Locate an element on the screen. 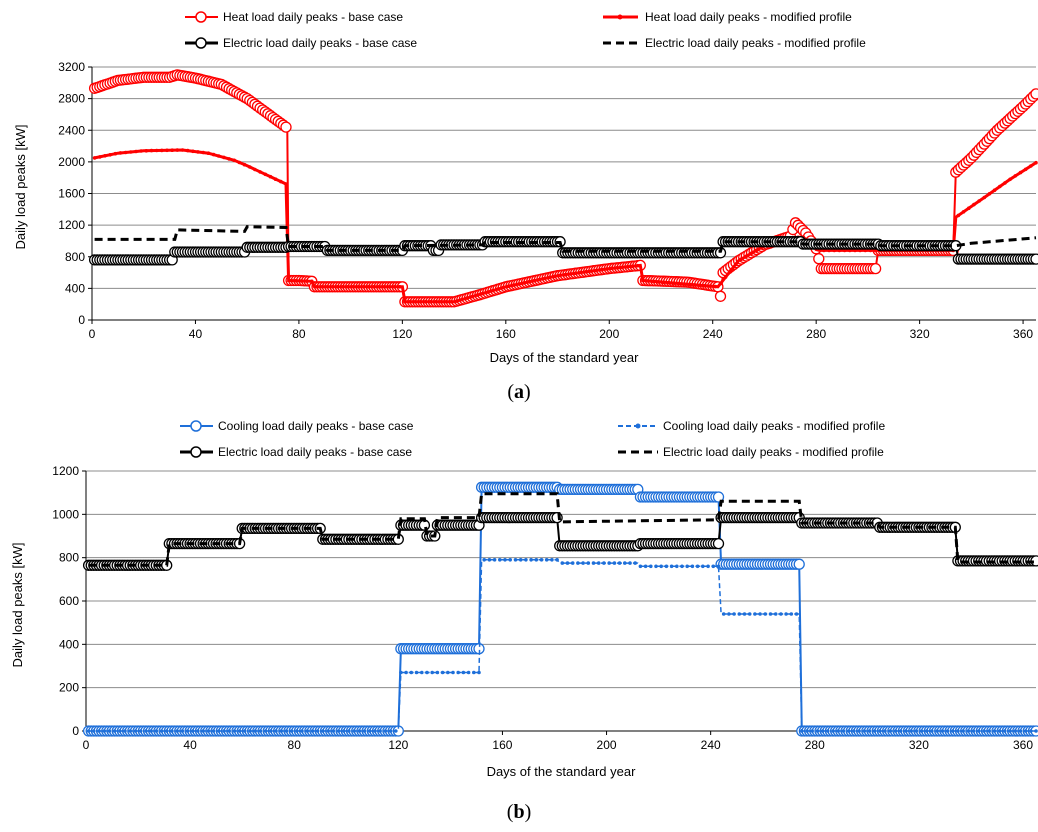  legend-item-heat-modified: Heat load daily peaks - modified profile is located at coordinates (727, 17).